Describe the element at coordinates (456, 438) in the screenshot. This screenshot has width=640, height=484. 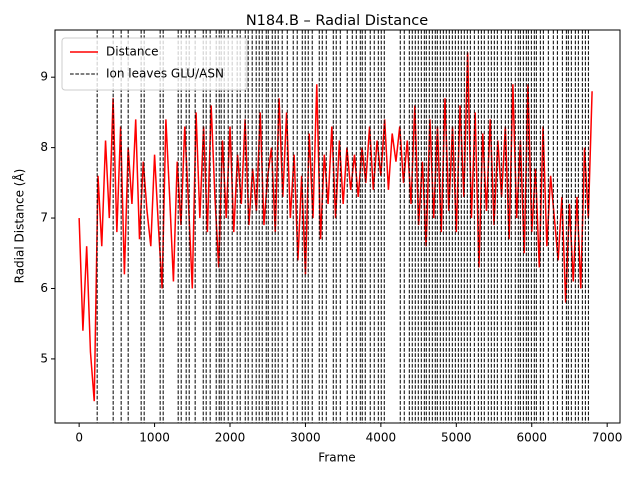
I see `x-tick-label: 5000` at that location.